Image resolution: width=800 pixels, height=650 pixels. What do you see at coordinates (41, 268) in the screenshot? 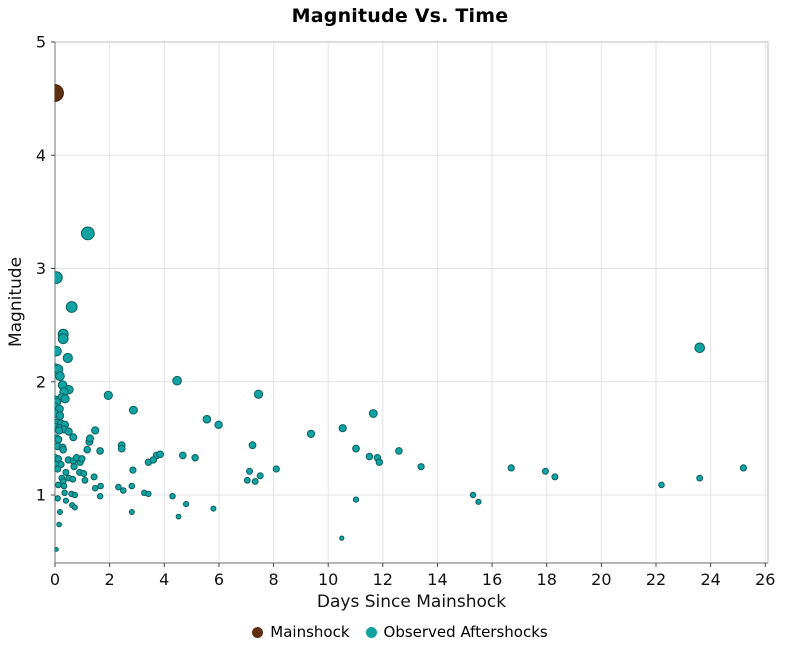
I see `y-tick-label: 3` at bounding box center [41, 268].